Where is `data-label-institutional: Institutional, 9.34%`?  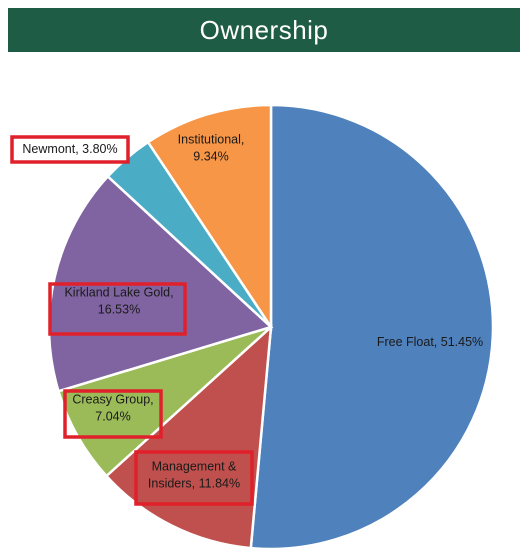
data-label-institutional: Institutional, 9.34% is located at coordinates (211, 148).